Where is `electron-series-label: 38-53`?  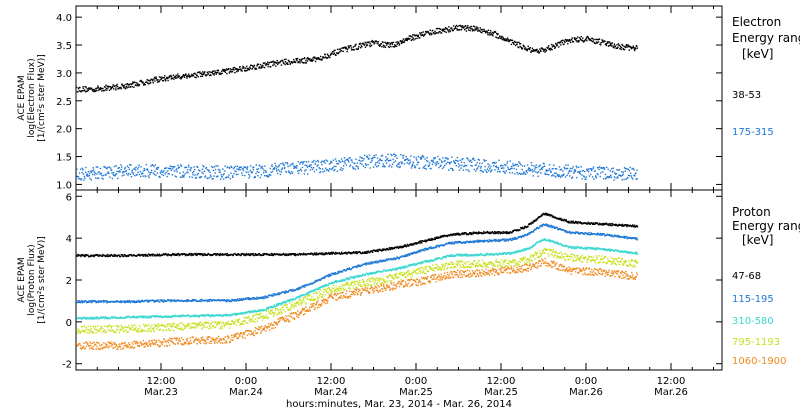
electron-series-label: 38-53 is located at coordinates (746, 95).